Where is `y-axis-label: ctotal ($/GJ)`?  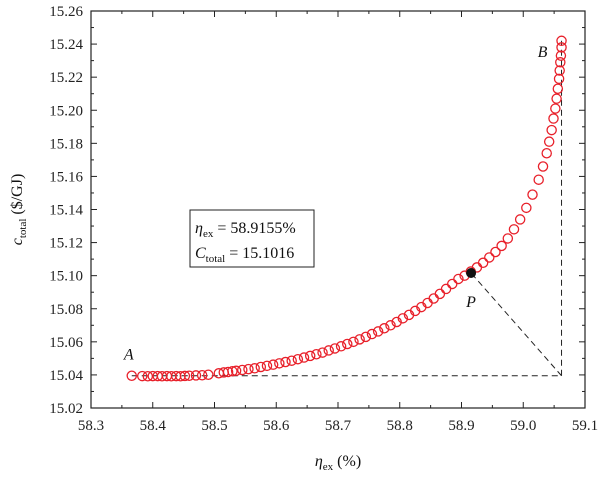 y-axis-label: ctotal ($/GJ) is located at coordinates (19, 210).